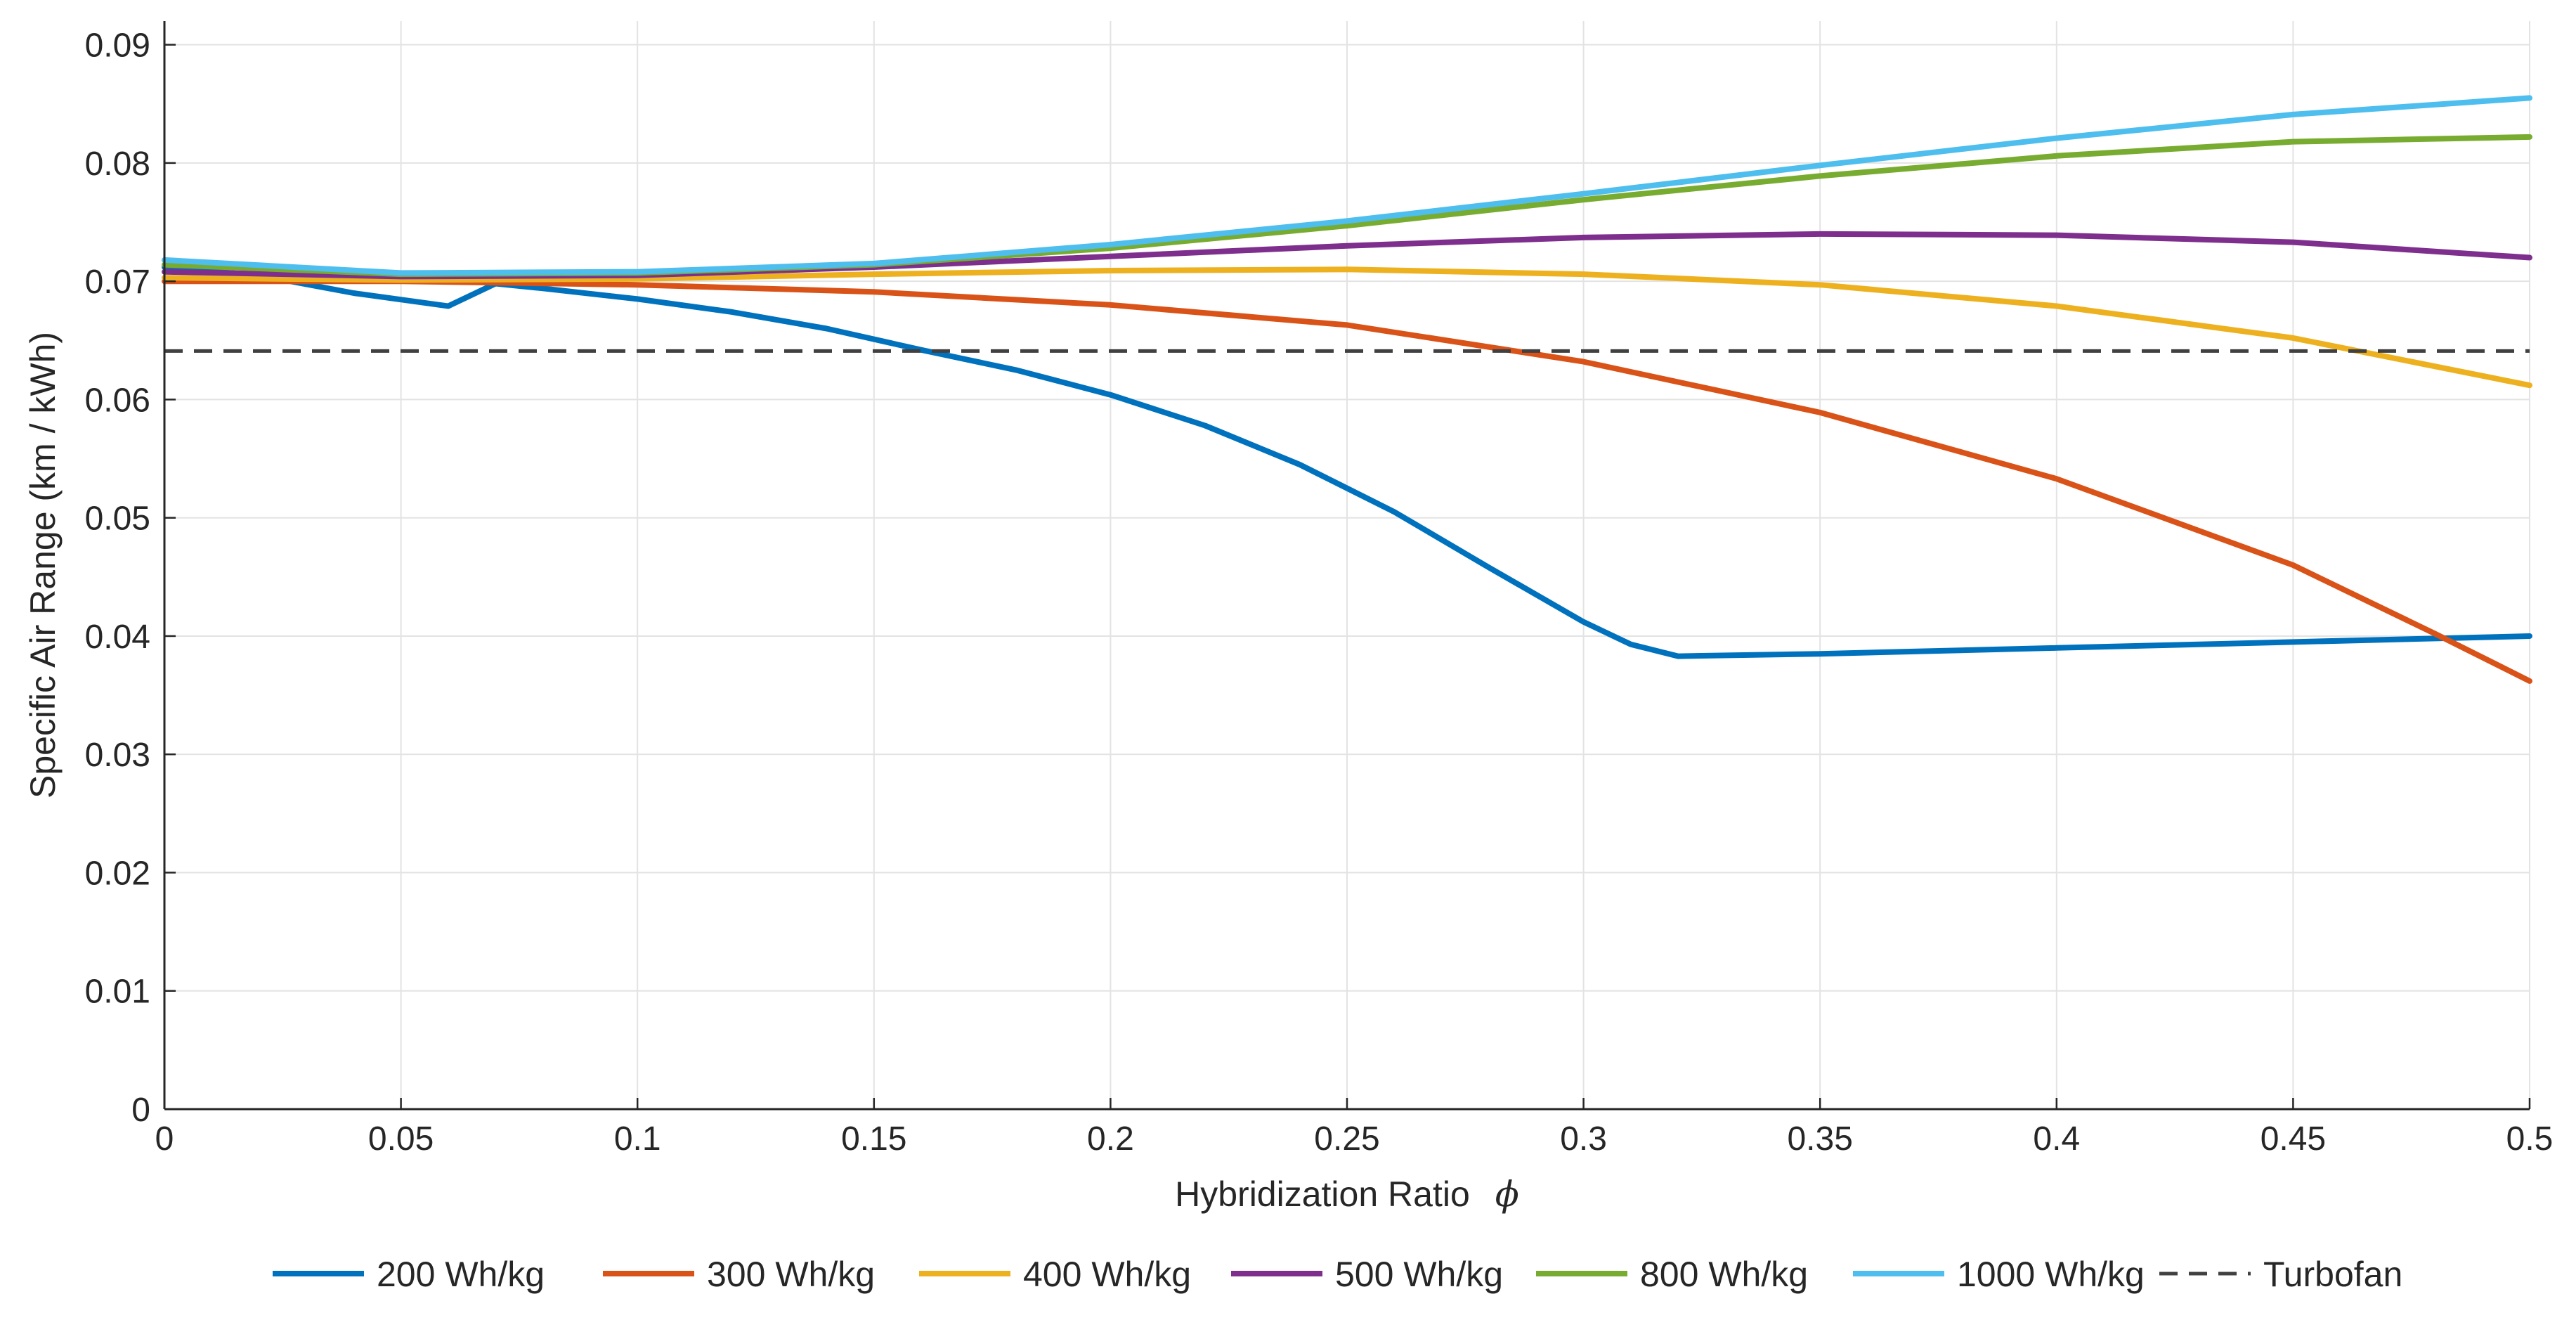  Describe the element at coordinates (1347, 185) in the screenshot. I see `series-line-1000-wh-kg` at that location.